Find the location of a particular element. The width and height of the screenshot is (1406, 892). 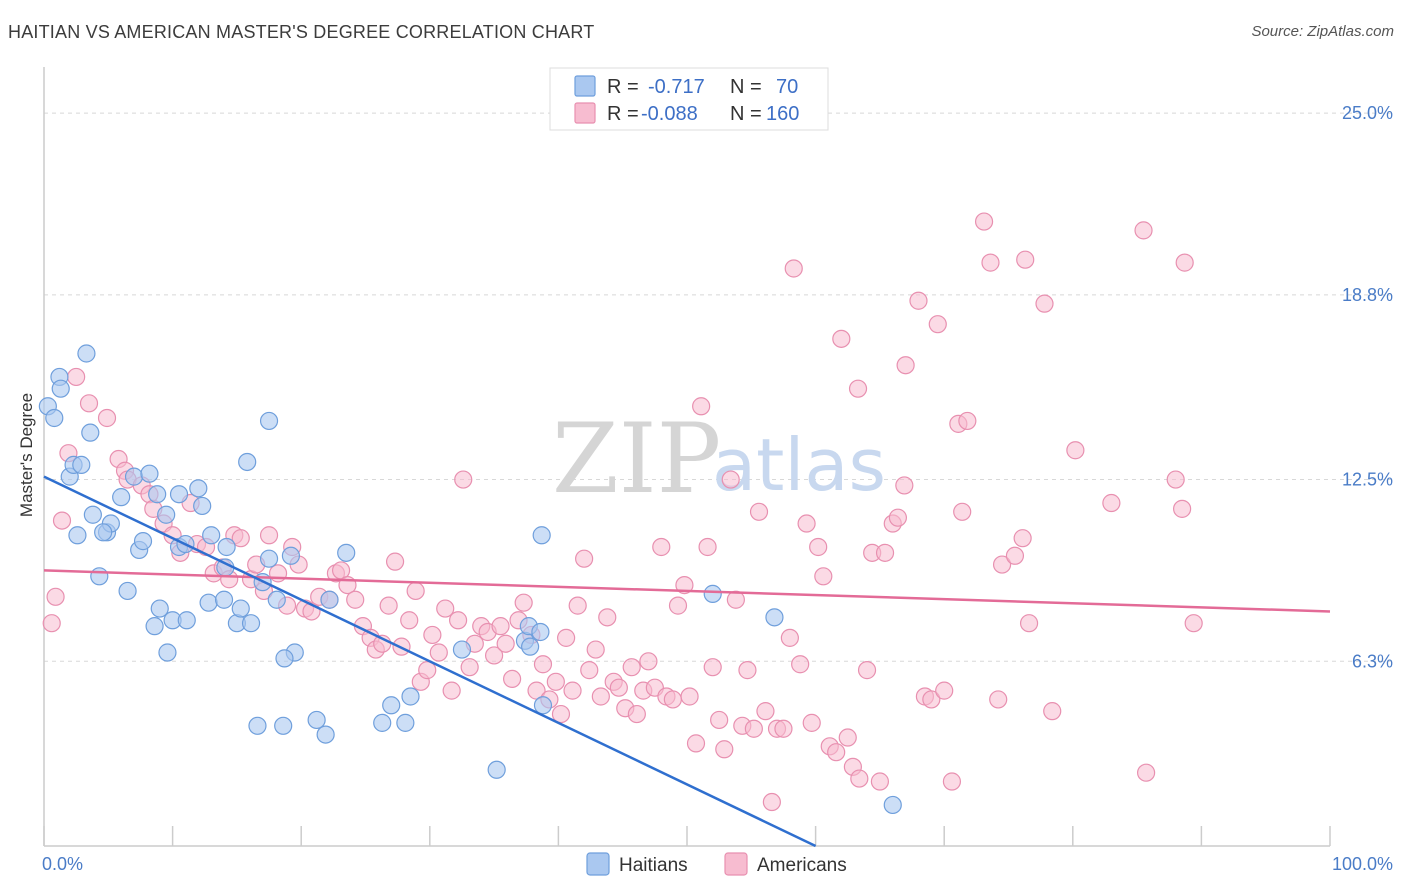

americans-legend-label: Americans is located at coordinates (802, 865).